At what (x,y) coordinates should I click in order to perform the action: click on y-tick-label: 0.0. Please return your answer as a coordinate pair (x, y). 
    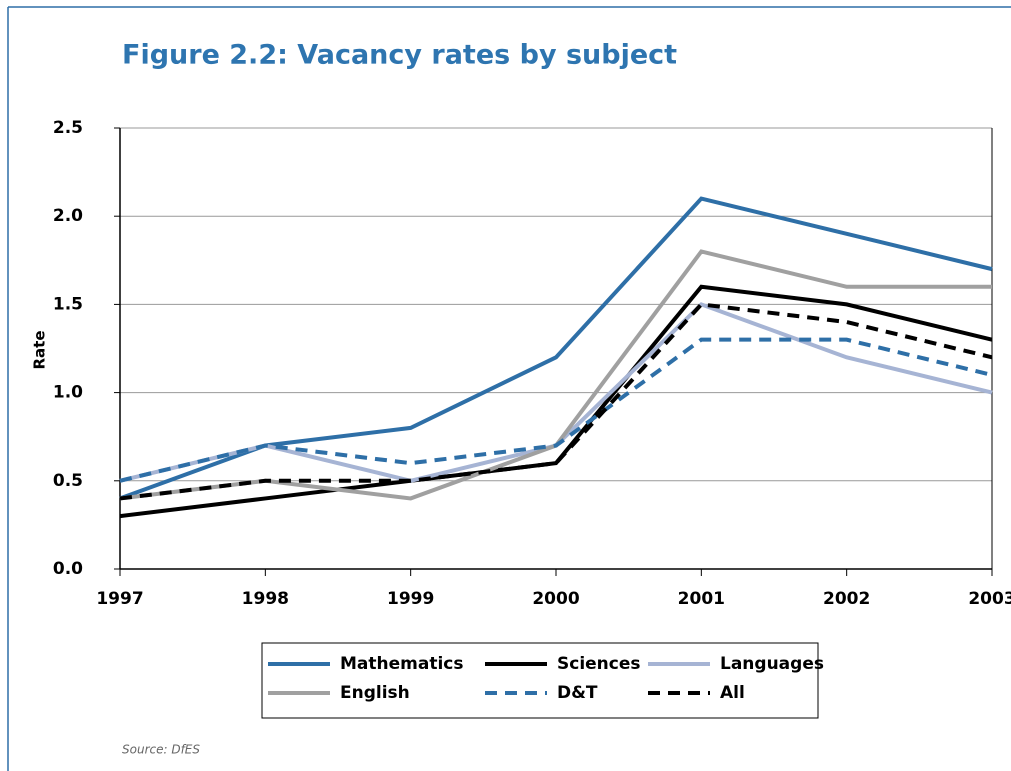
    Looking at the image, I should click on (68, 569).